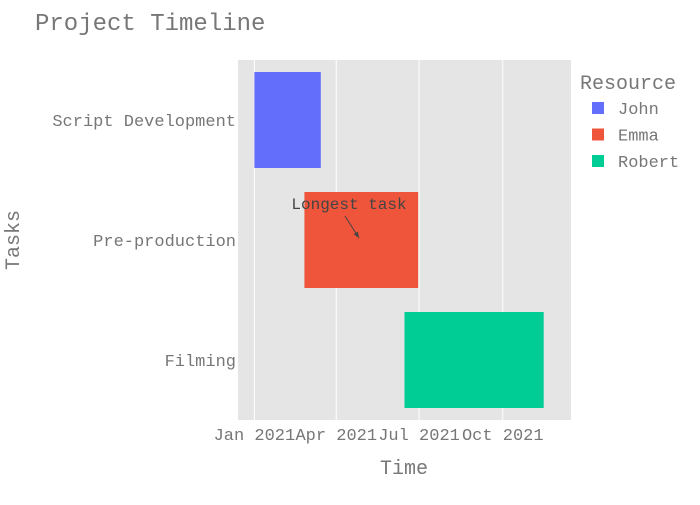 This screenshot has width=700, height=505. What do you see at coordinates (348, 205) in the screenshot?
I see `annotation-text: Longest task` at bounding box center [348, 205].